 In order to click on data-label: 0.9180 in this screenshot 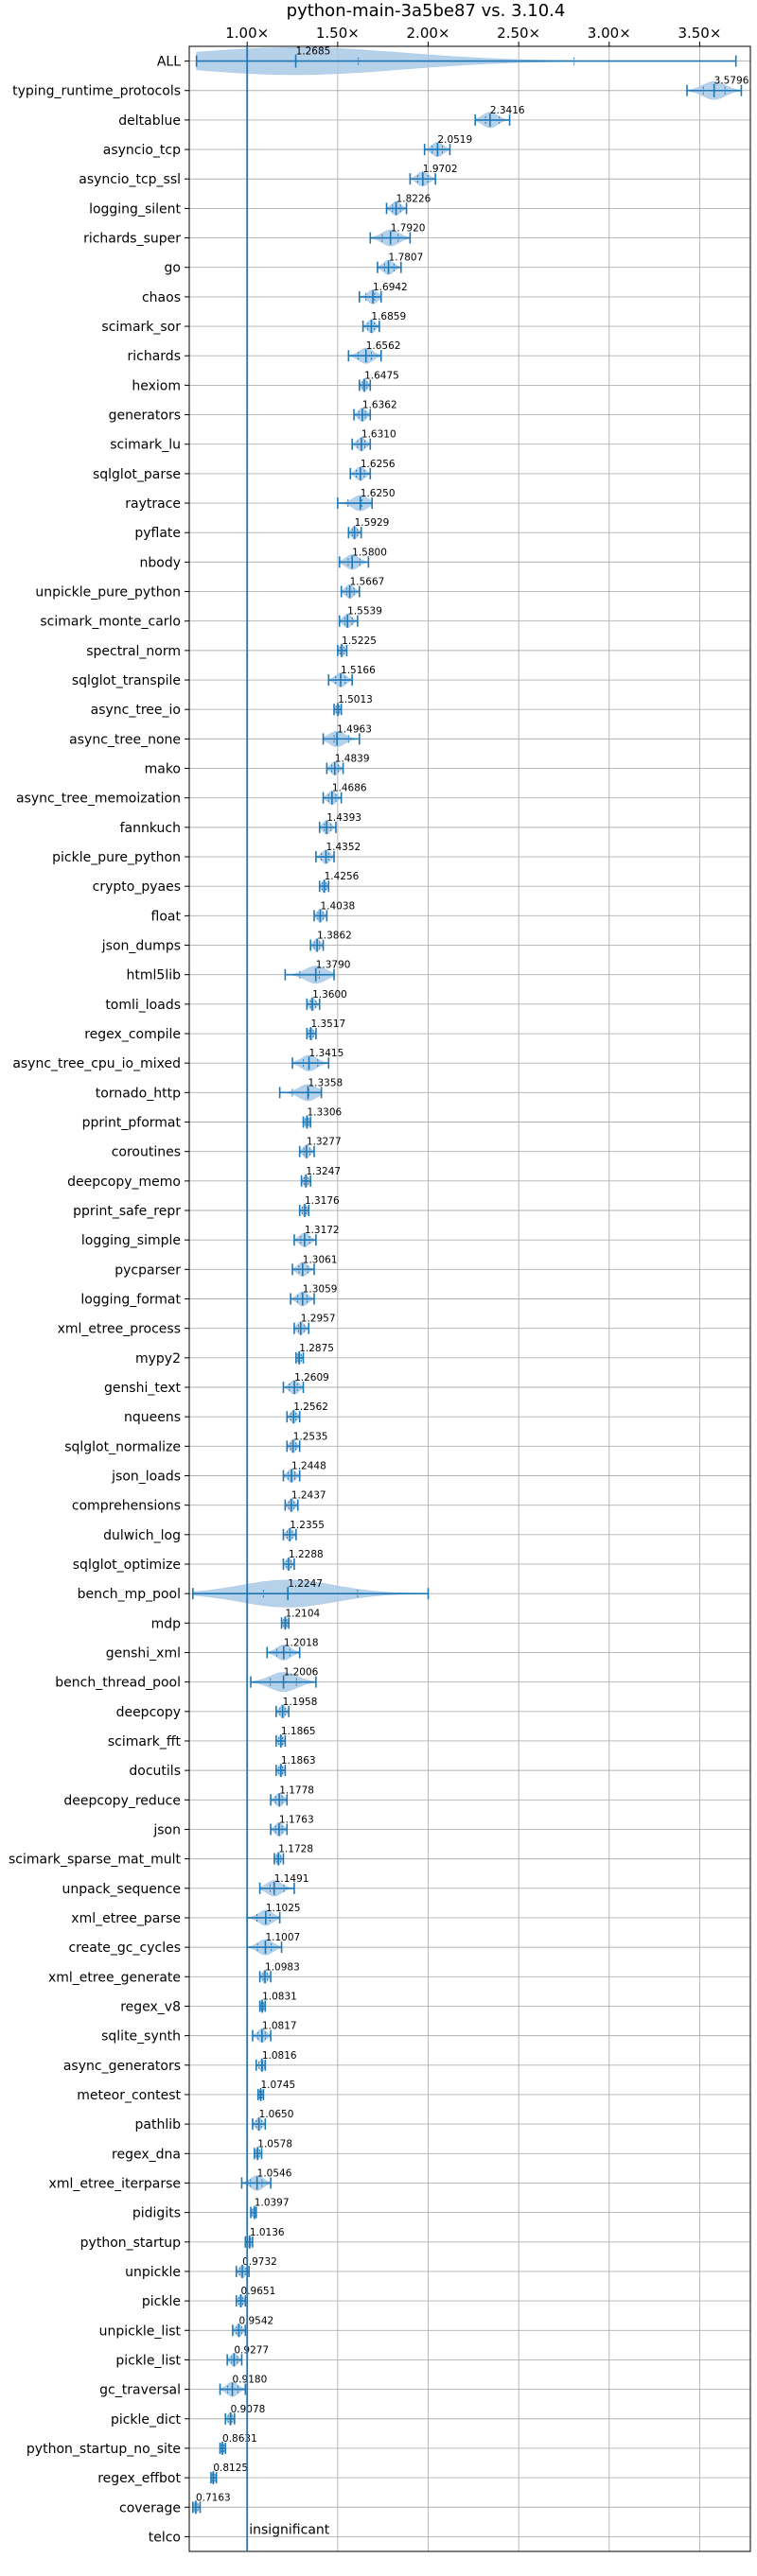, I will do `click(251, 2380)`.